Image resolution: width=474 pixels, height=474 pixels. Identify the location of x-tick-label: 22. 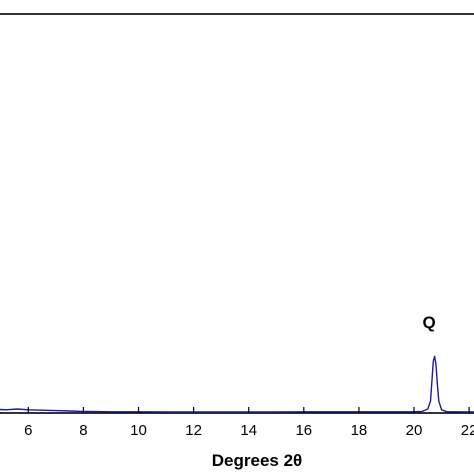
(467, 430).